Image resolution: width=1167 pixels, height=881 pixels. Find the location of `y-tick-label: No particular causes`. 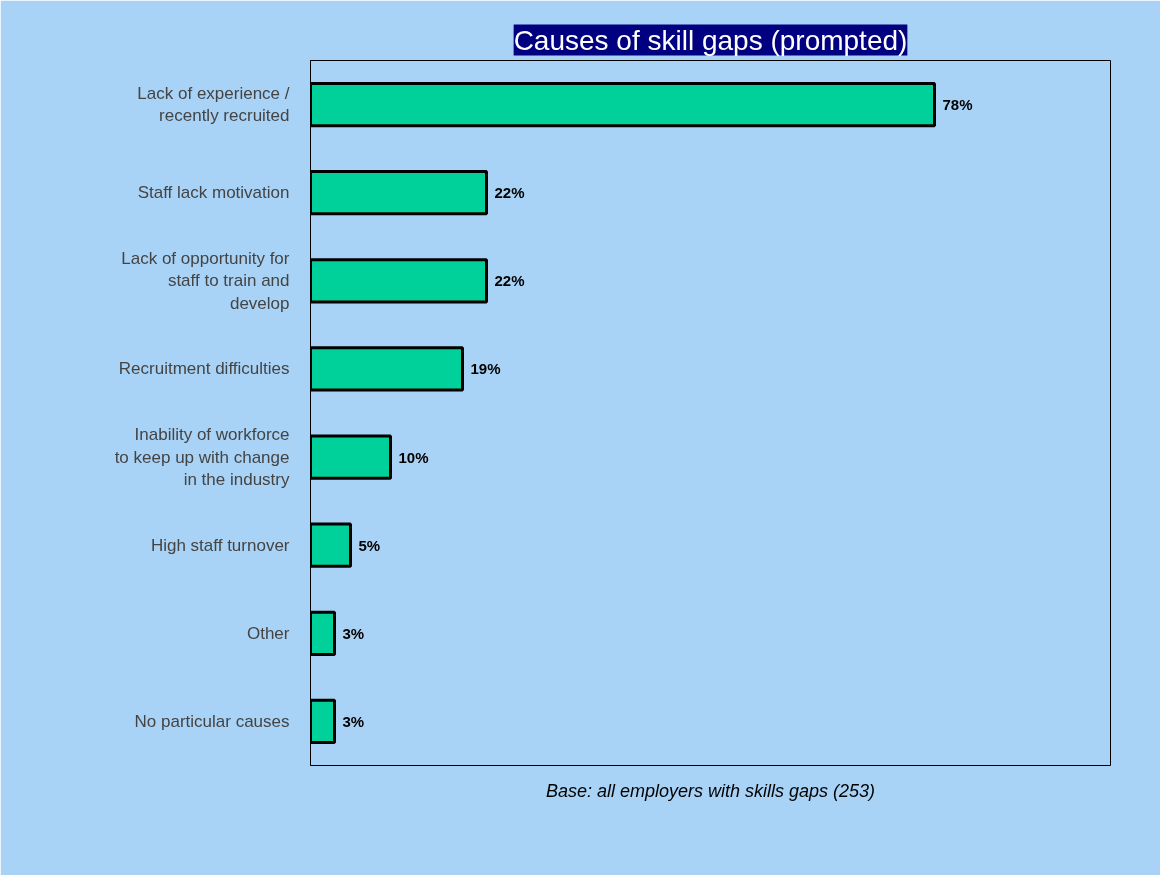

y-tick-label: No particular causes is located at coordinates (212, 721).